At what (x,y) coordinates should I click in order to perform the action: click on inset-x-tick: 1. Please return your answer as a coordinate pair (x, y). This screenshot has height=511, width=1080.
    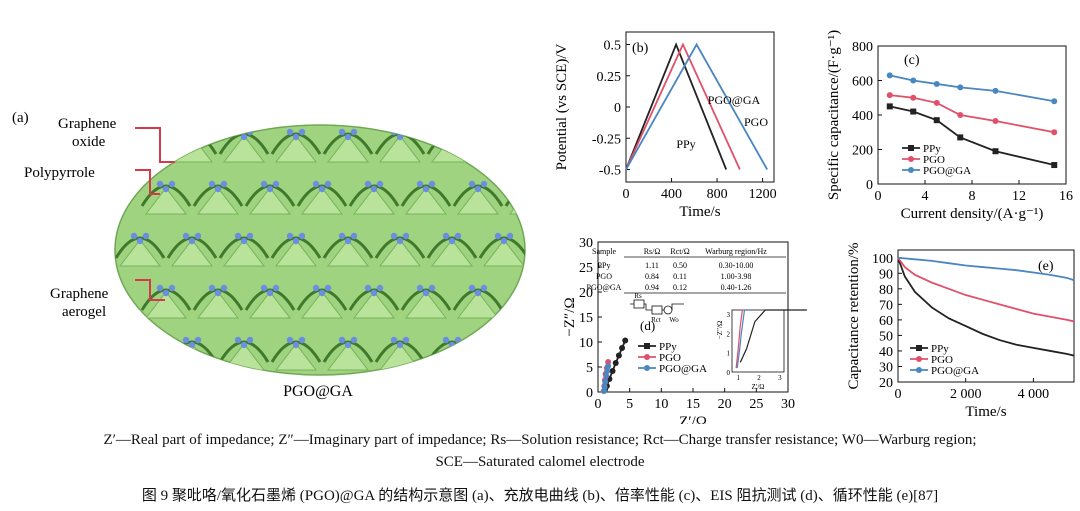
    Looking at the image, I should click on (738, 378).